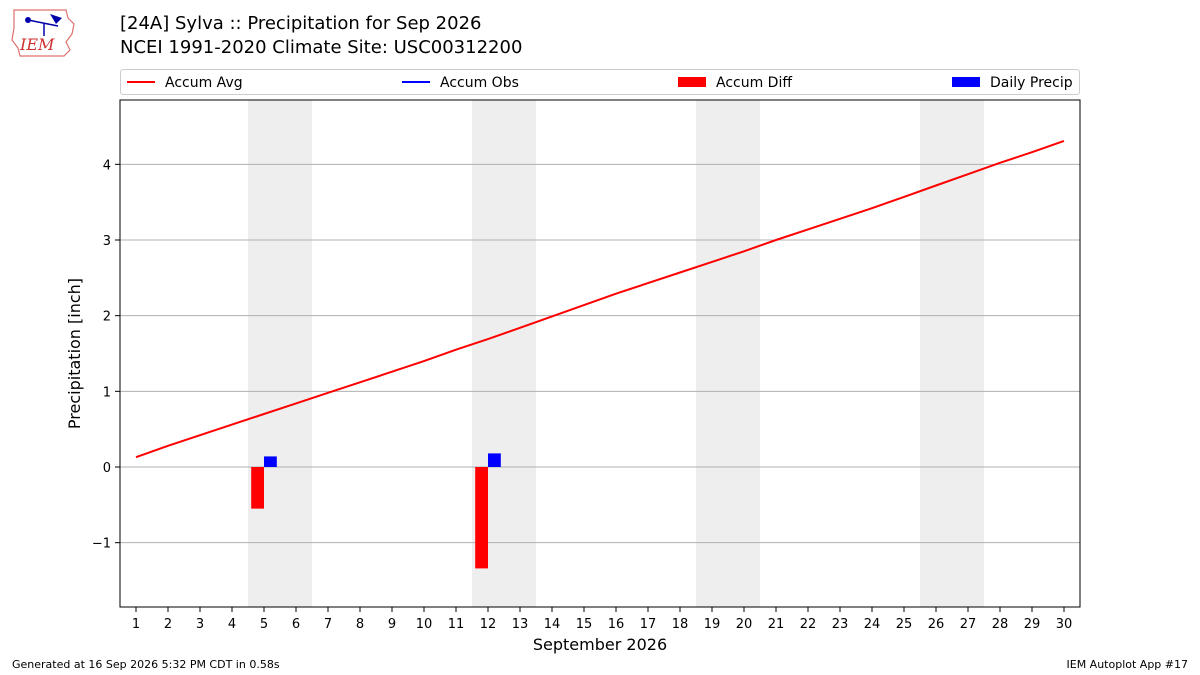 This screenshot has width=1200, height=675. What do you see at coordinates (904, 624) in the screenshot?
I see `x-tick-label: 25` at bounding box center [904, 624].